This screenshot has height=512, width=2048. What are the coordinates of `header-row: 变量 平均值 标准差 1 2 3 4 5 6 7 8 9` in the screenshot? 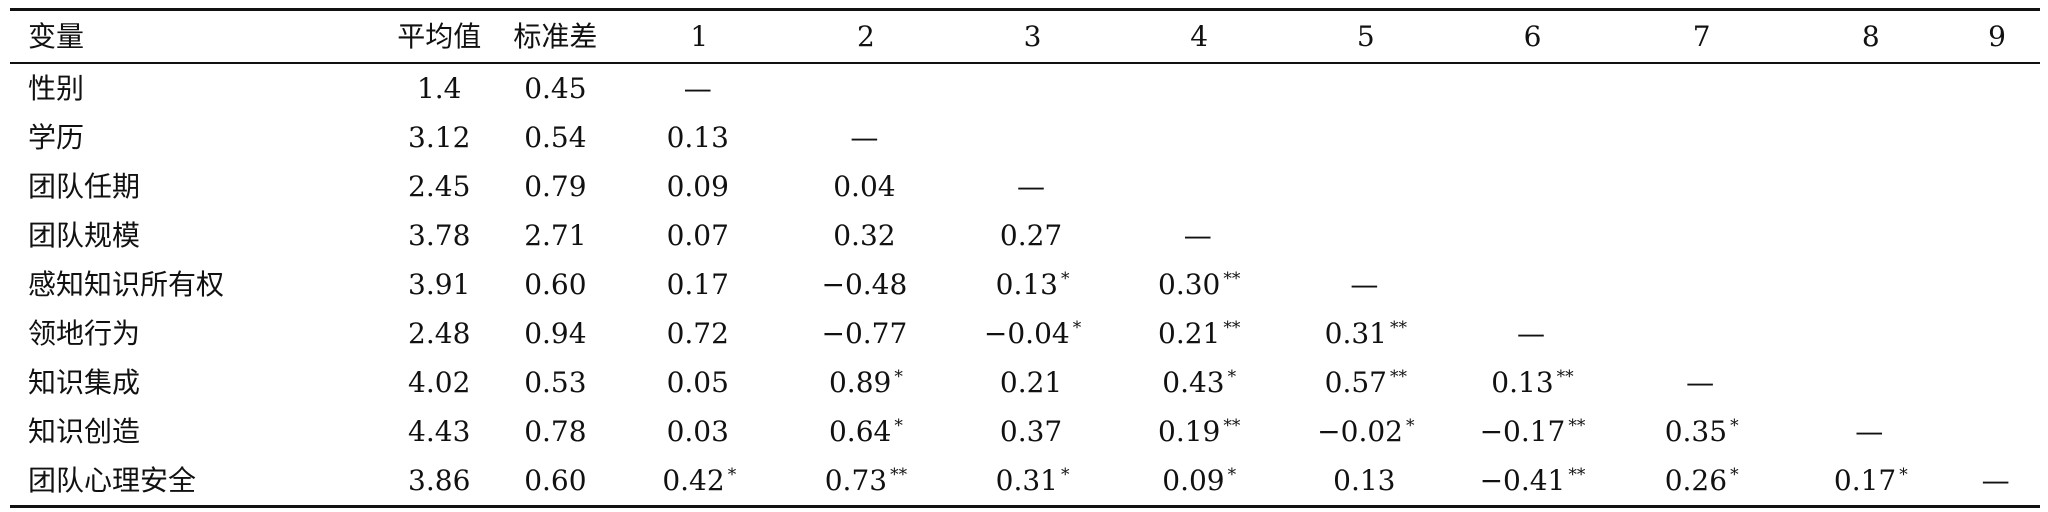 It's located at (1025, 36).